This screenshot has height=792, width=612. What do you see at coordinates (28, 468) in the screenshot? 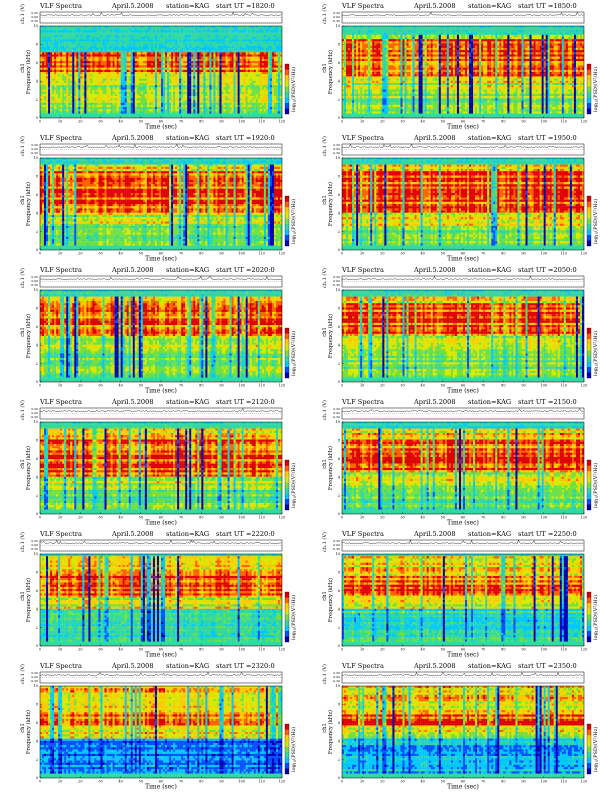
I see `y-axis-label: Frequency (kHz)` at bounding box center [28, 468].